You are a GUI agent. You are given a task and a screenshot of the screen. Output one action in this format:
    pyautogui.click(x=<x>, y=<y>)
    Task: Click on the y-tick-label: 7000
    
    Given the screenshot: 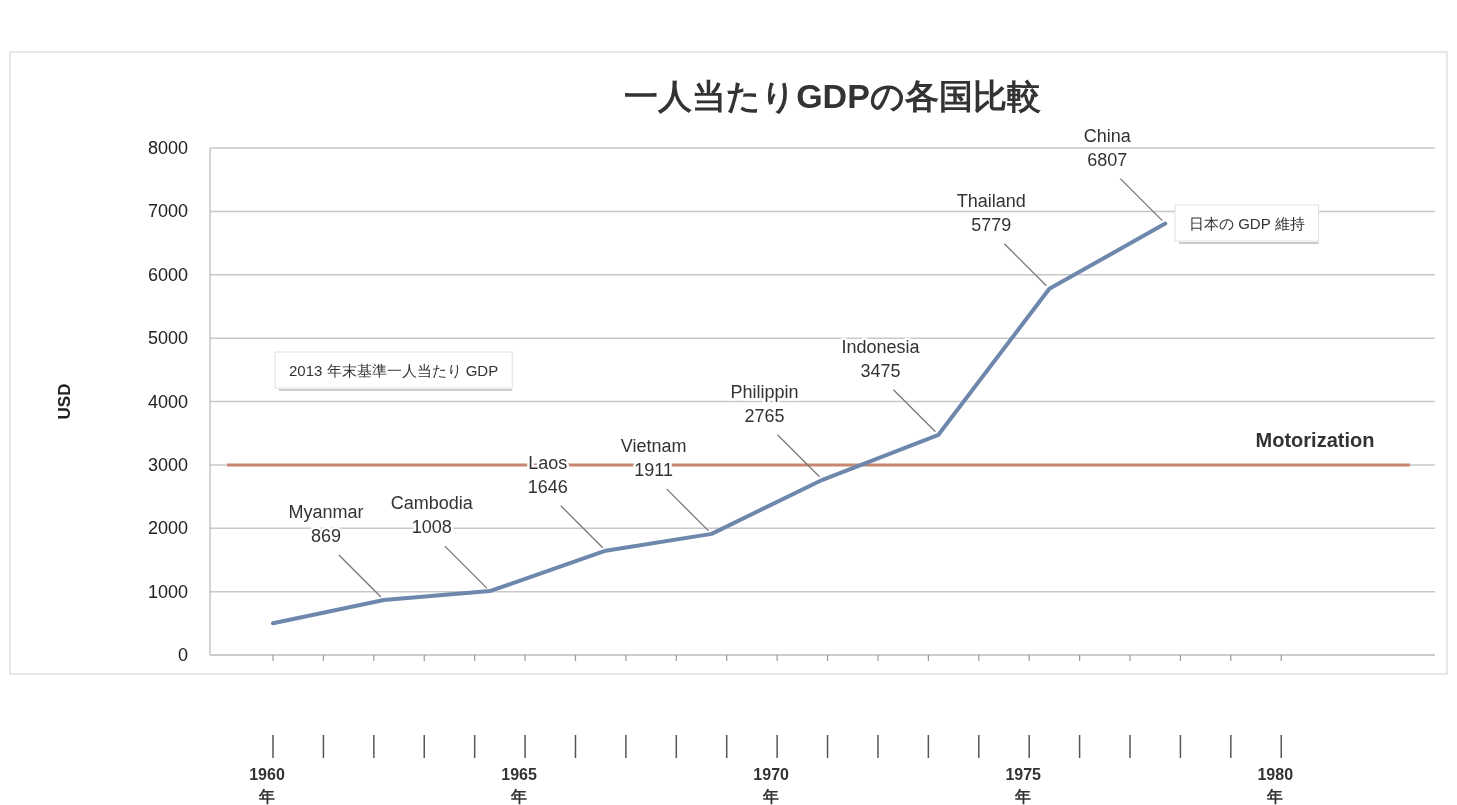 What is the action you would take?
    pyautogui.click(x=167, y=211)
    